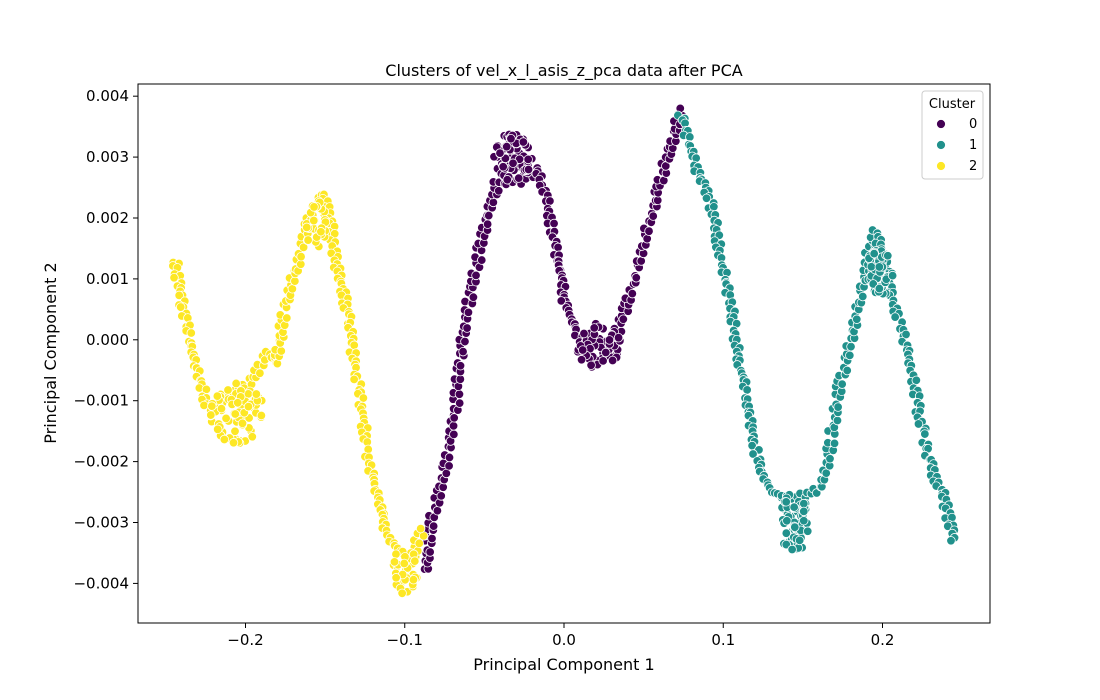 The image size is (1100, 700). I want to click on x-axis-label: Principal Component 1, so click(563, 664).